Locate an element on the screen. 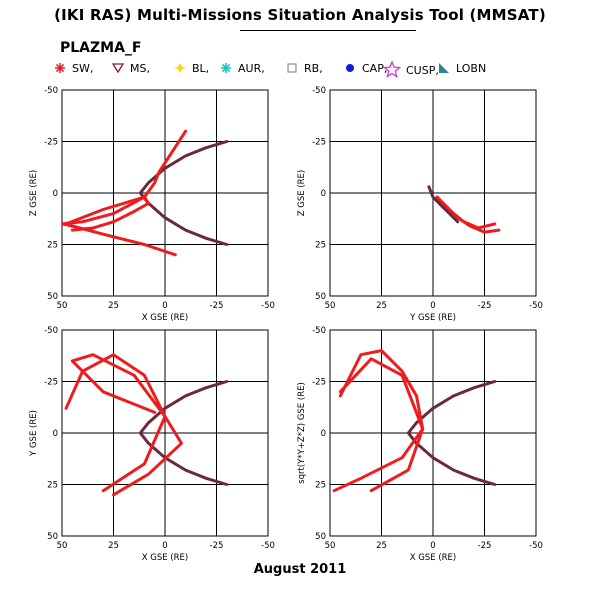 The height and width of the screenshot is (600, 600). legend-item-bl: BL, is located at coordinates (190, 68).